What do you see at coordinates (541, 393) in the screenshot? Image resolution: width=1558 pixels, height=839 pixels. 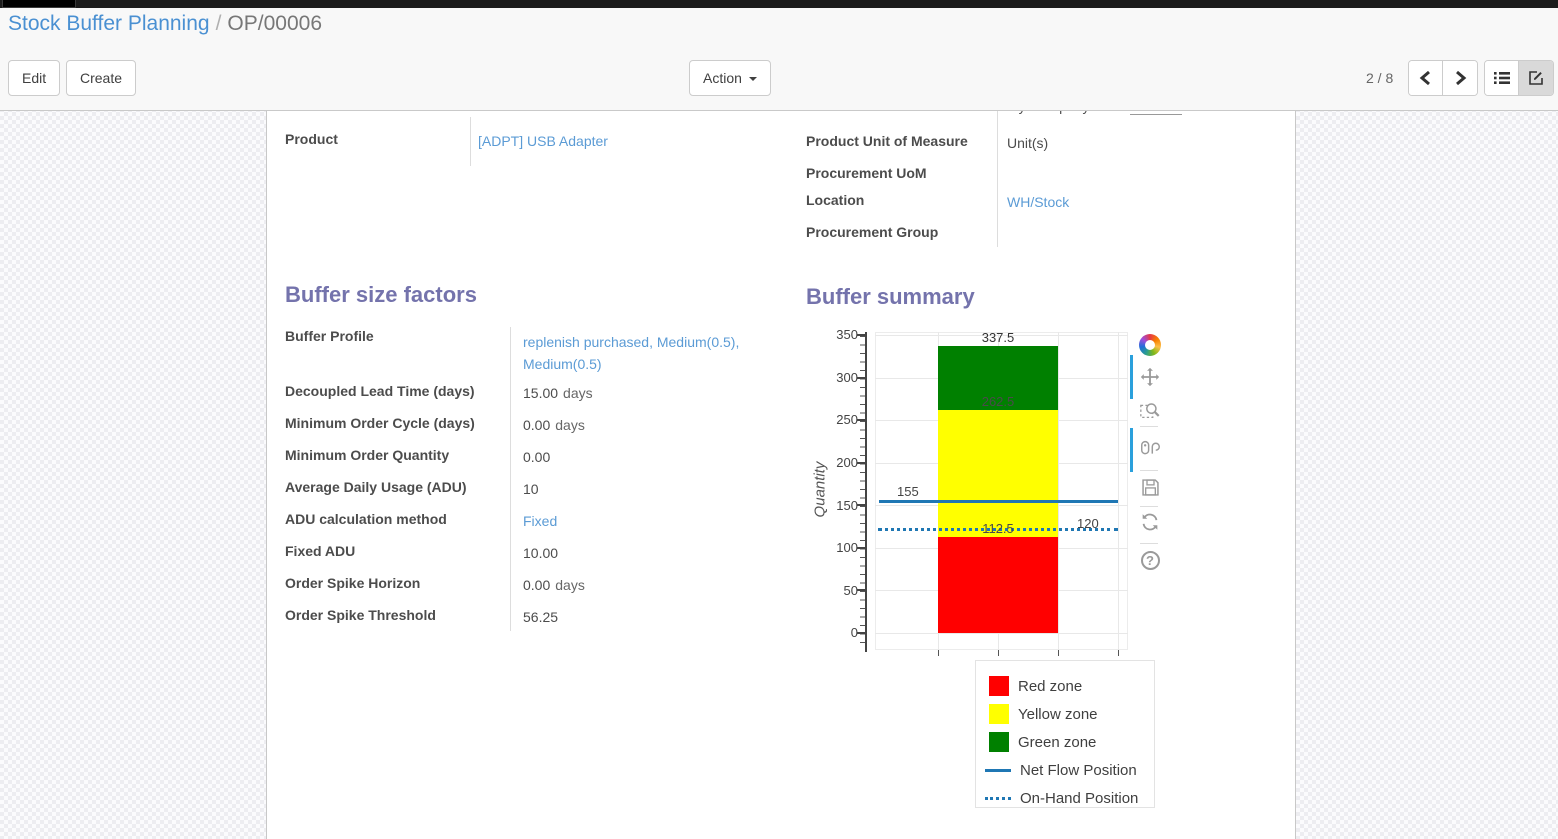 I see `value-text: 15.00` at bounding box center [541, 393].